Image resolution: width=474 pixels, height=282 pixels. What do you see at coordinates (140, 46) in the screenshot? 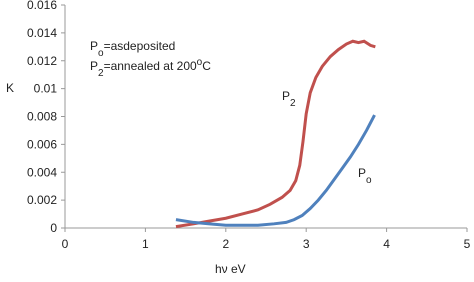
I see `annotation-part: =asdeposited` at bounding box center [140, 46].